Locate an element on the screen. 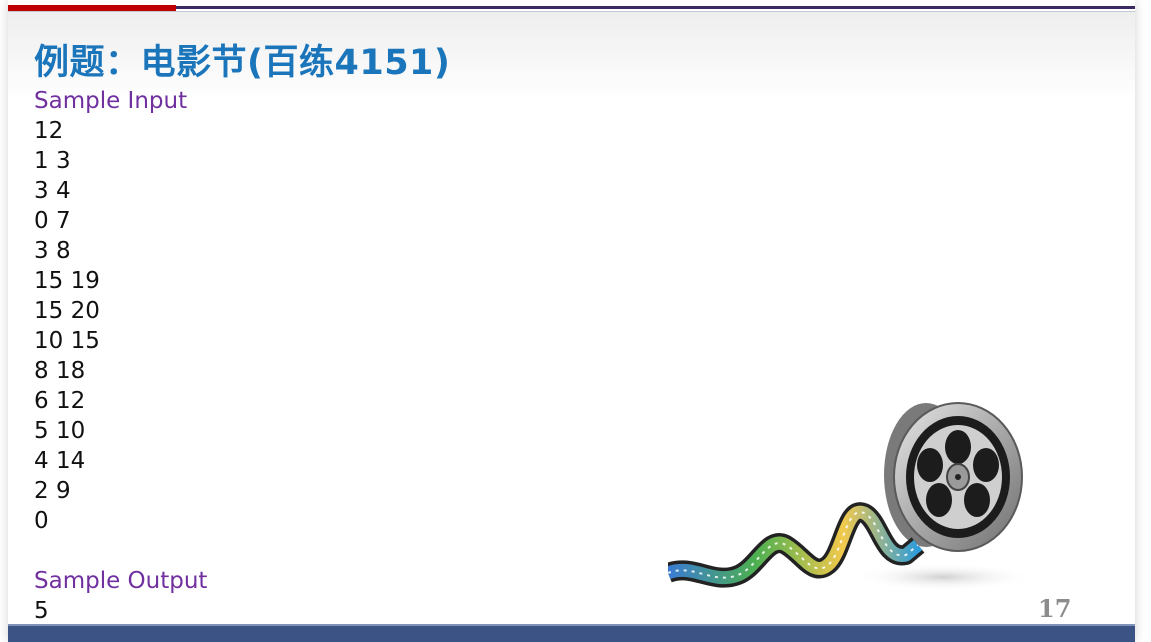 Image resolution: width=1151 pixels, height=642 pixels. input-line: 15 20 is located at coordinates (67, 311).